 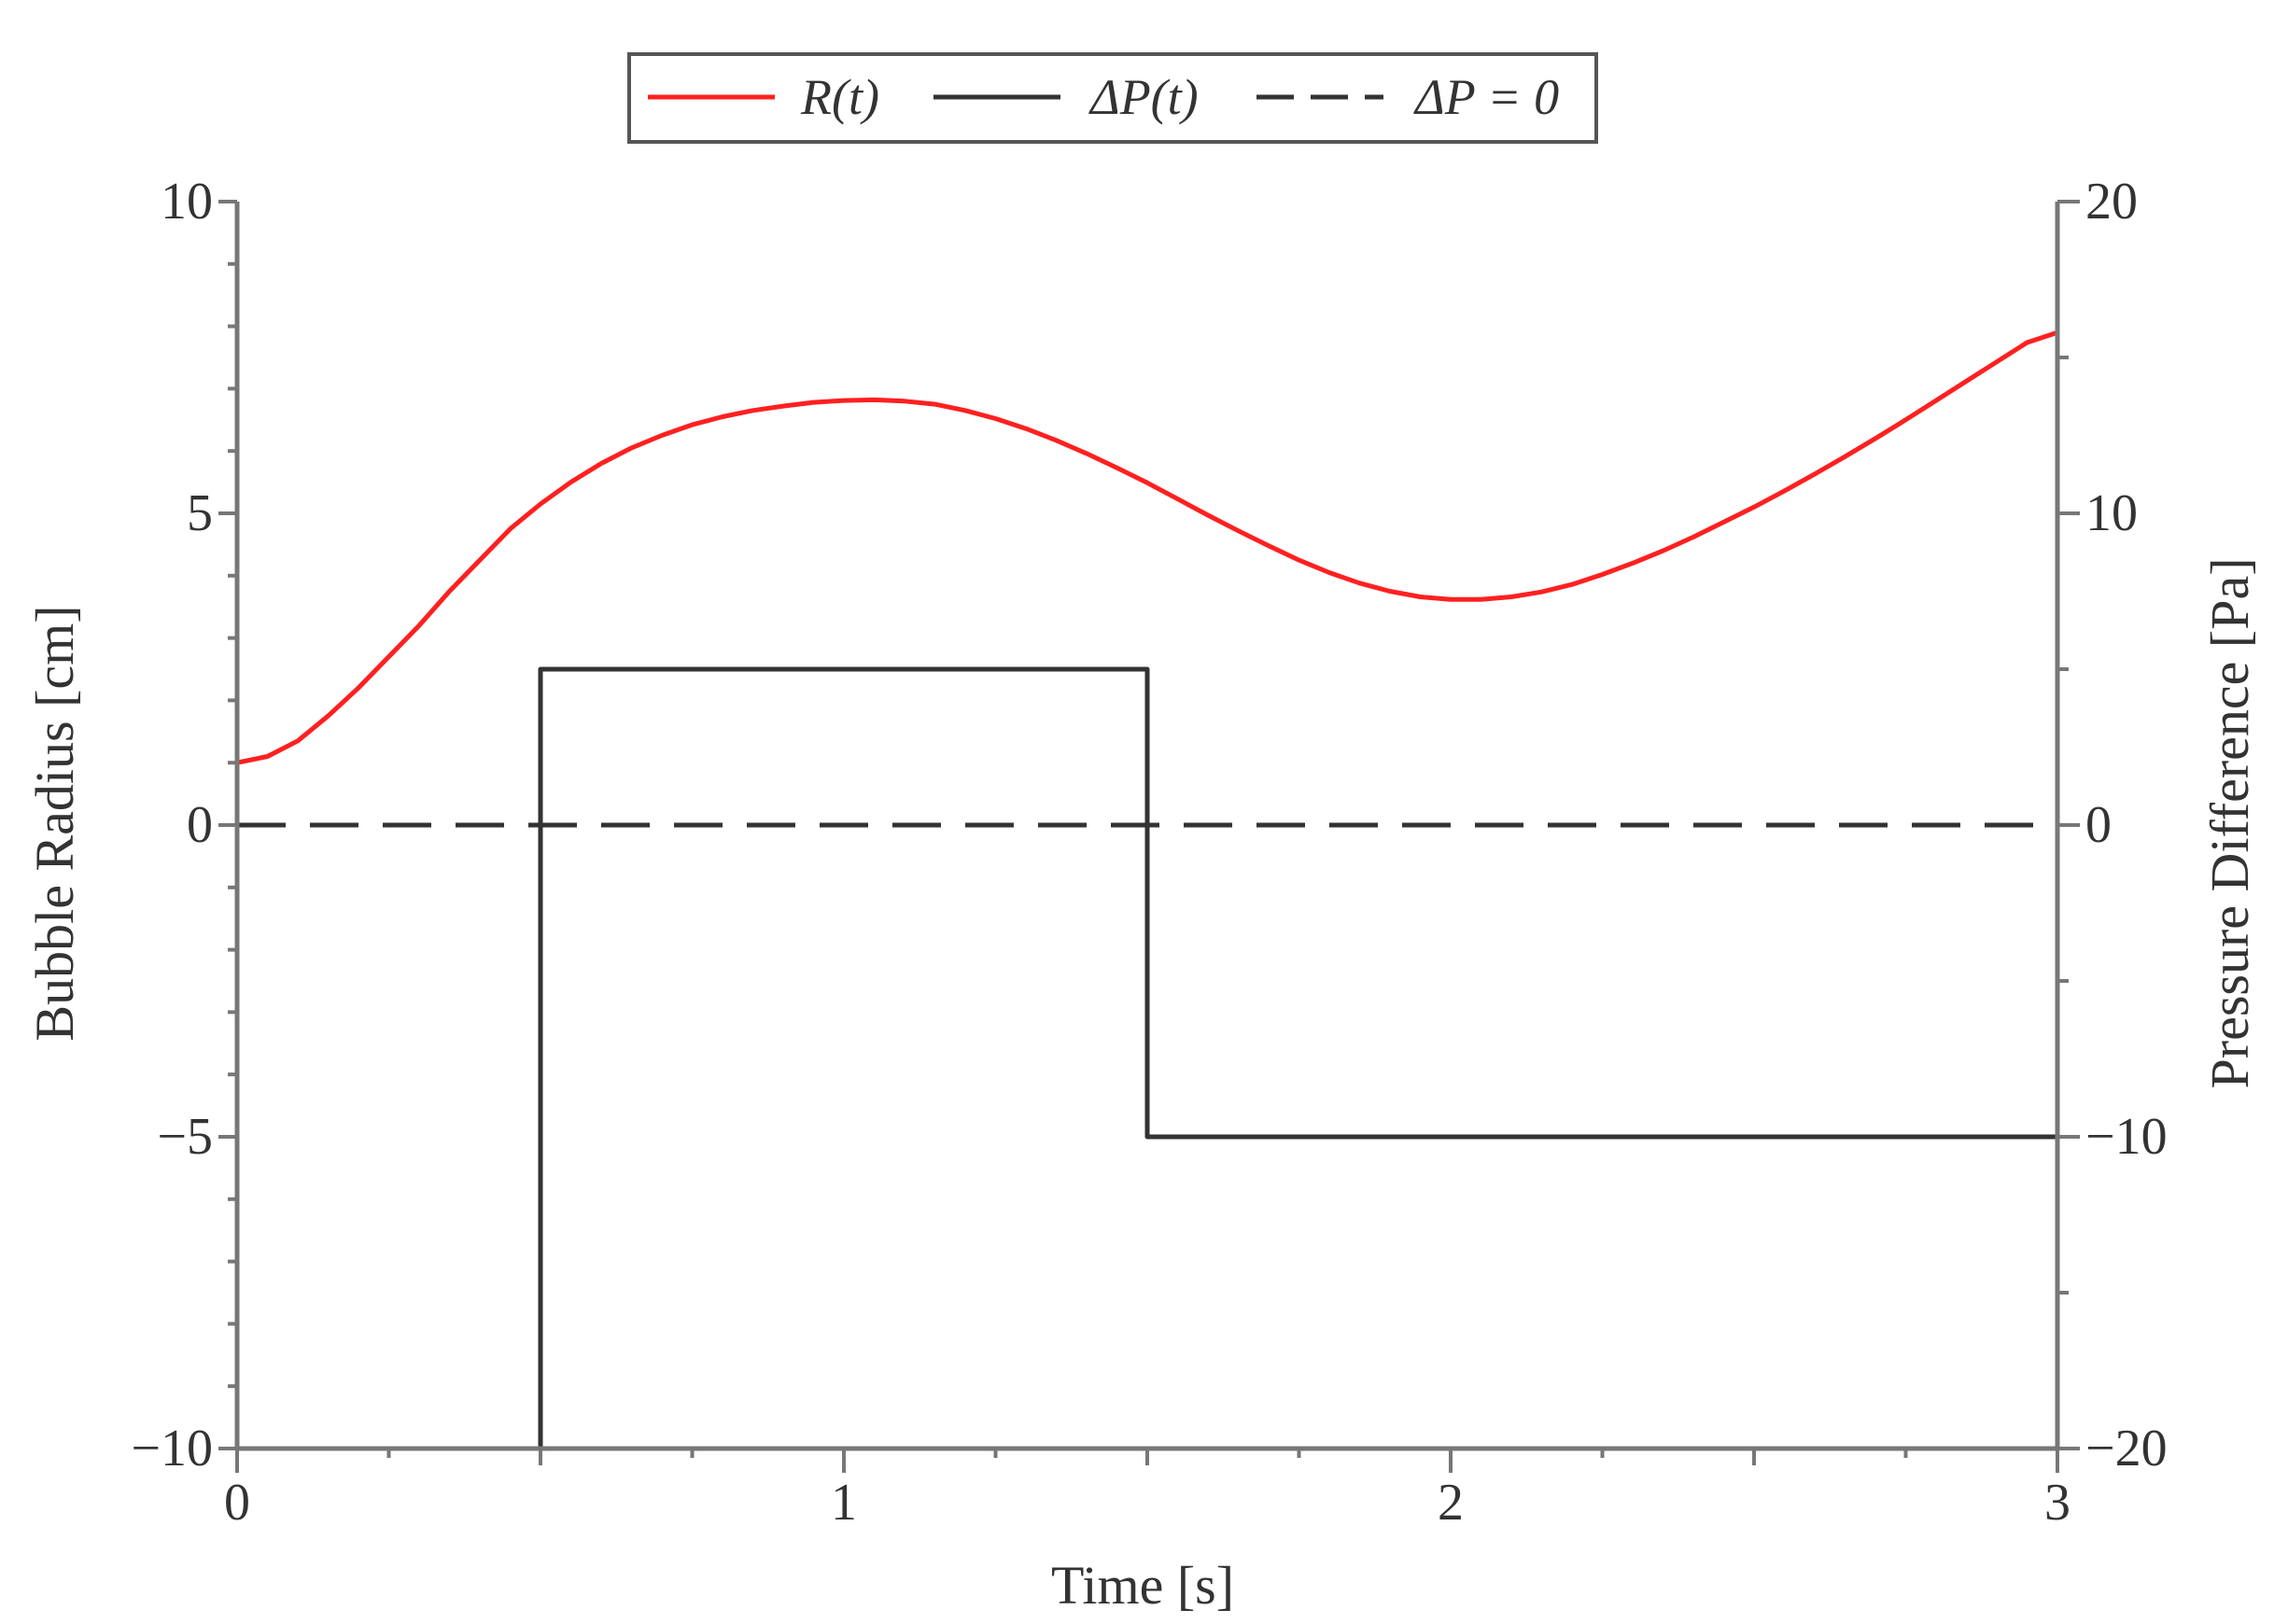 I want to click on legend: R(t) ΔP(t) ΔP = 0, so click(x=1112, y=98).